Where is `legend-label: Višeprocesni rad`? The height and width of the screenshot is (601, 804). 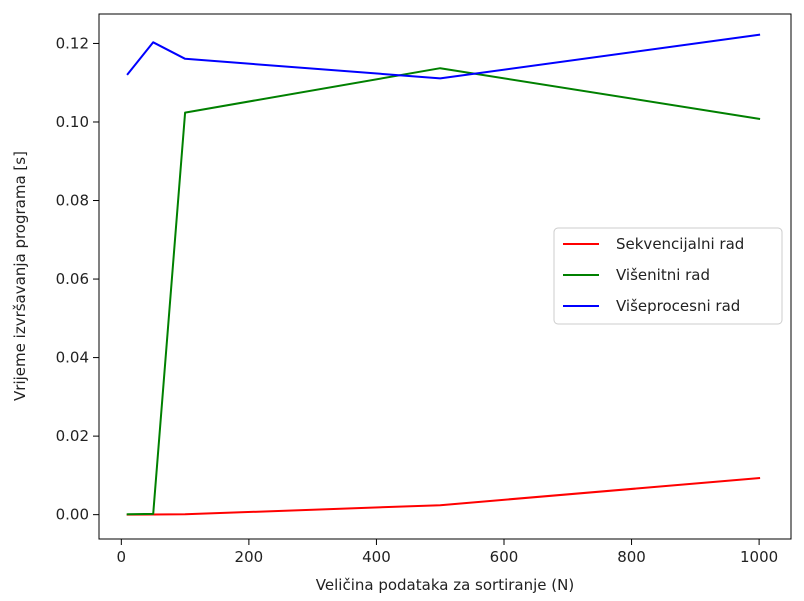
legend-label: Višeprocesni rad is located at coordinates (678, 306).